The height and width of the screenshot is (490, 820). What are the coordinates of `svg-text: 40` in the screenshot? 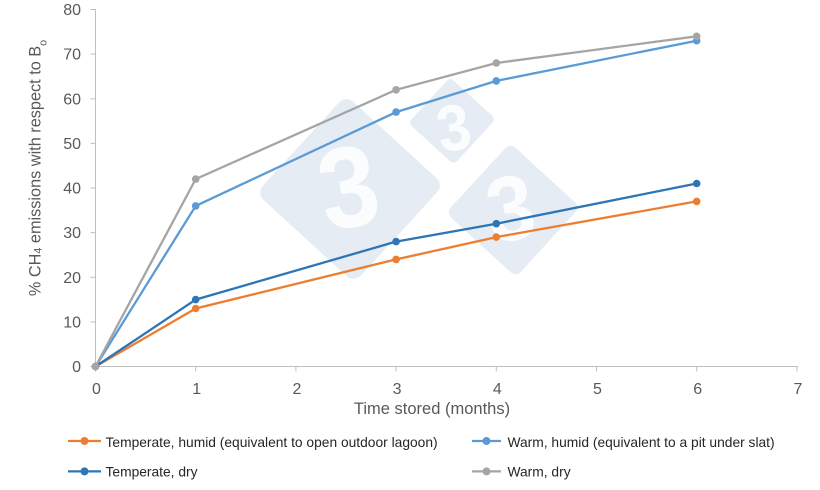 It's located at (72, 189).